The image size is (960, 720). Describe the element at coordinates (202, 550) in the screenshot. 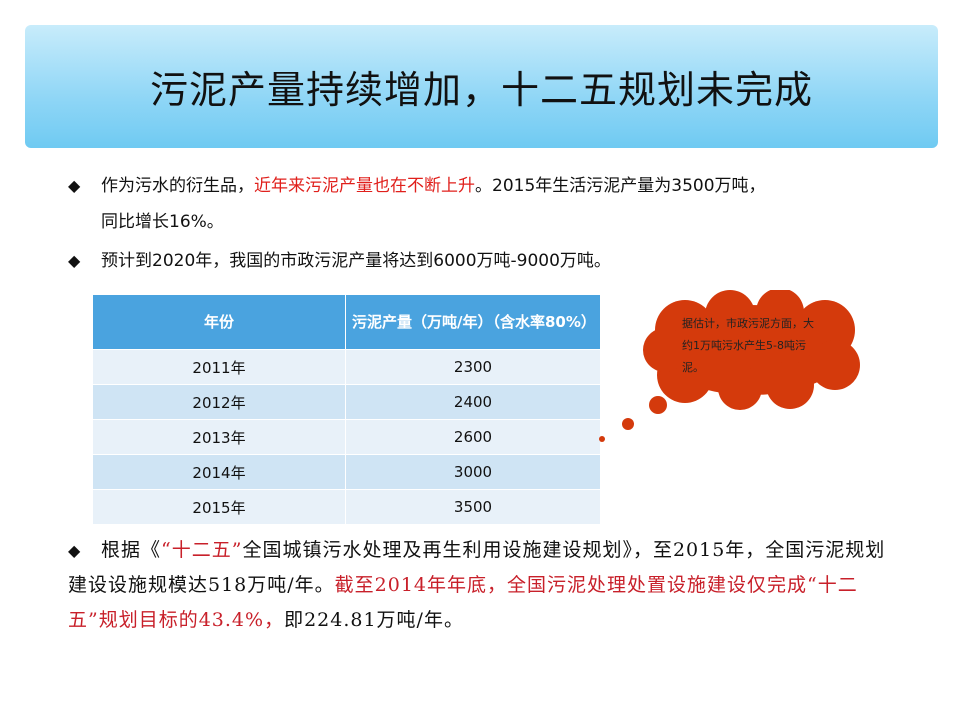

I see `highlight-text: “十二五”` at that location.